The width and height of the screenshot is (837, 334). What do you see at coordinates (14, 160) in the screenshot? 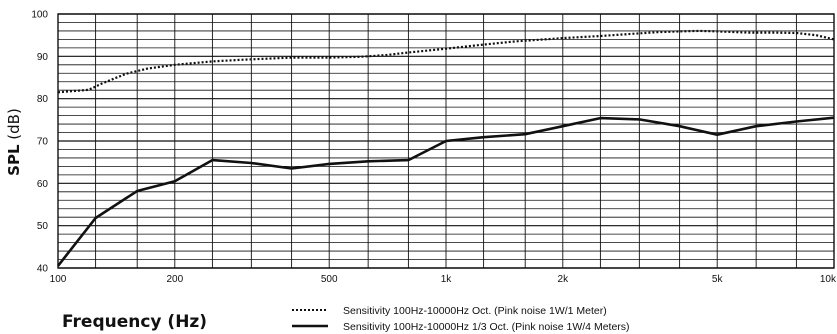
I see `y-axis-label-bold: SPL` at bounding box center [14, 160].